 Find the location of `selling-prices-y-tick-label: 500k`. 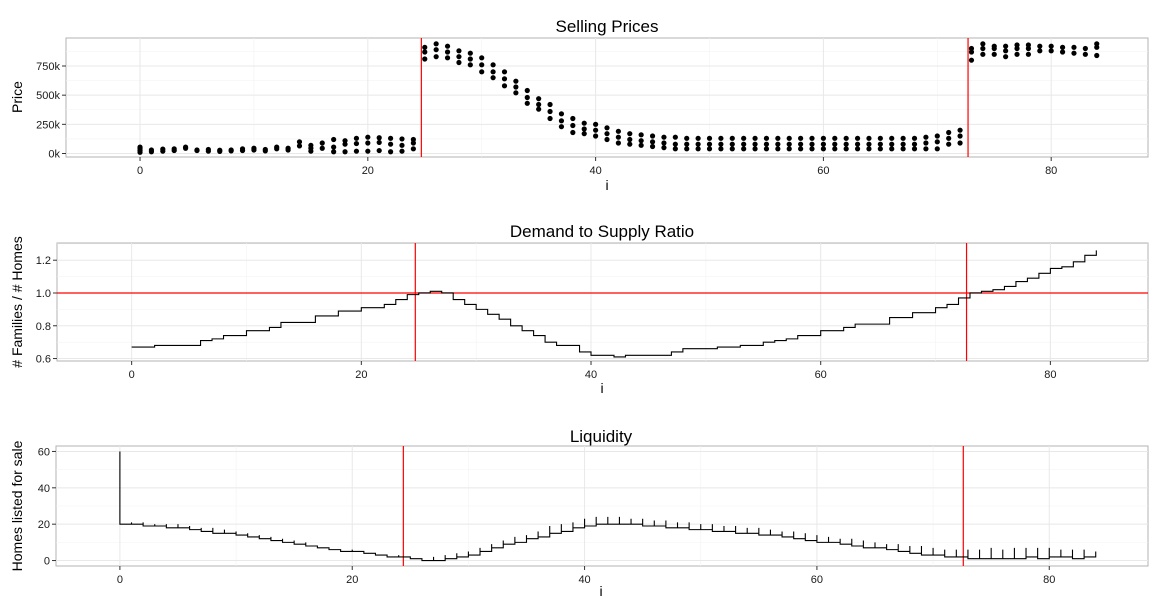

selling-prices-y-tick-label: 500k is located at coordinates (48, 96).